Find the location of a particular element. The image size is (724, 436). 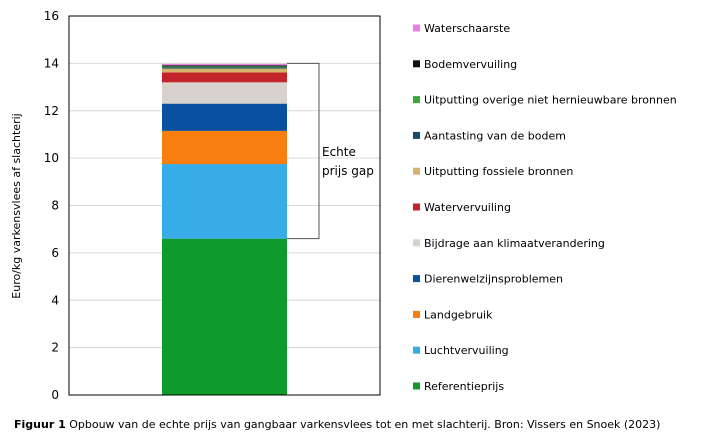

legend-item: Bodemvervuiling is located at coordinates (465, 64).